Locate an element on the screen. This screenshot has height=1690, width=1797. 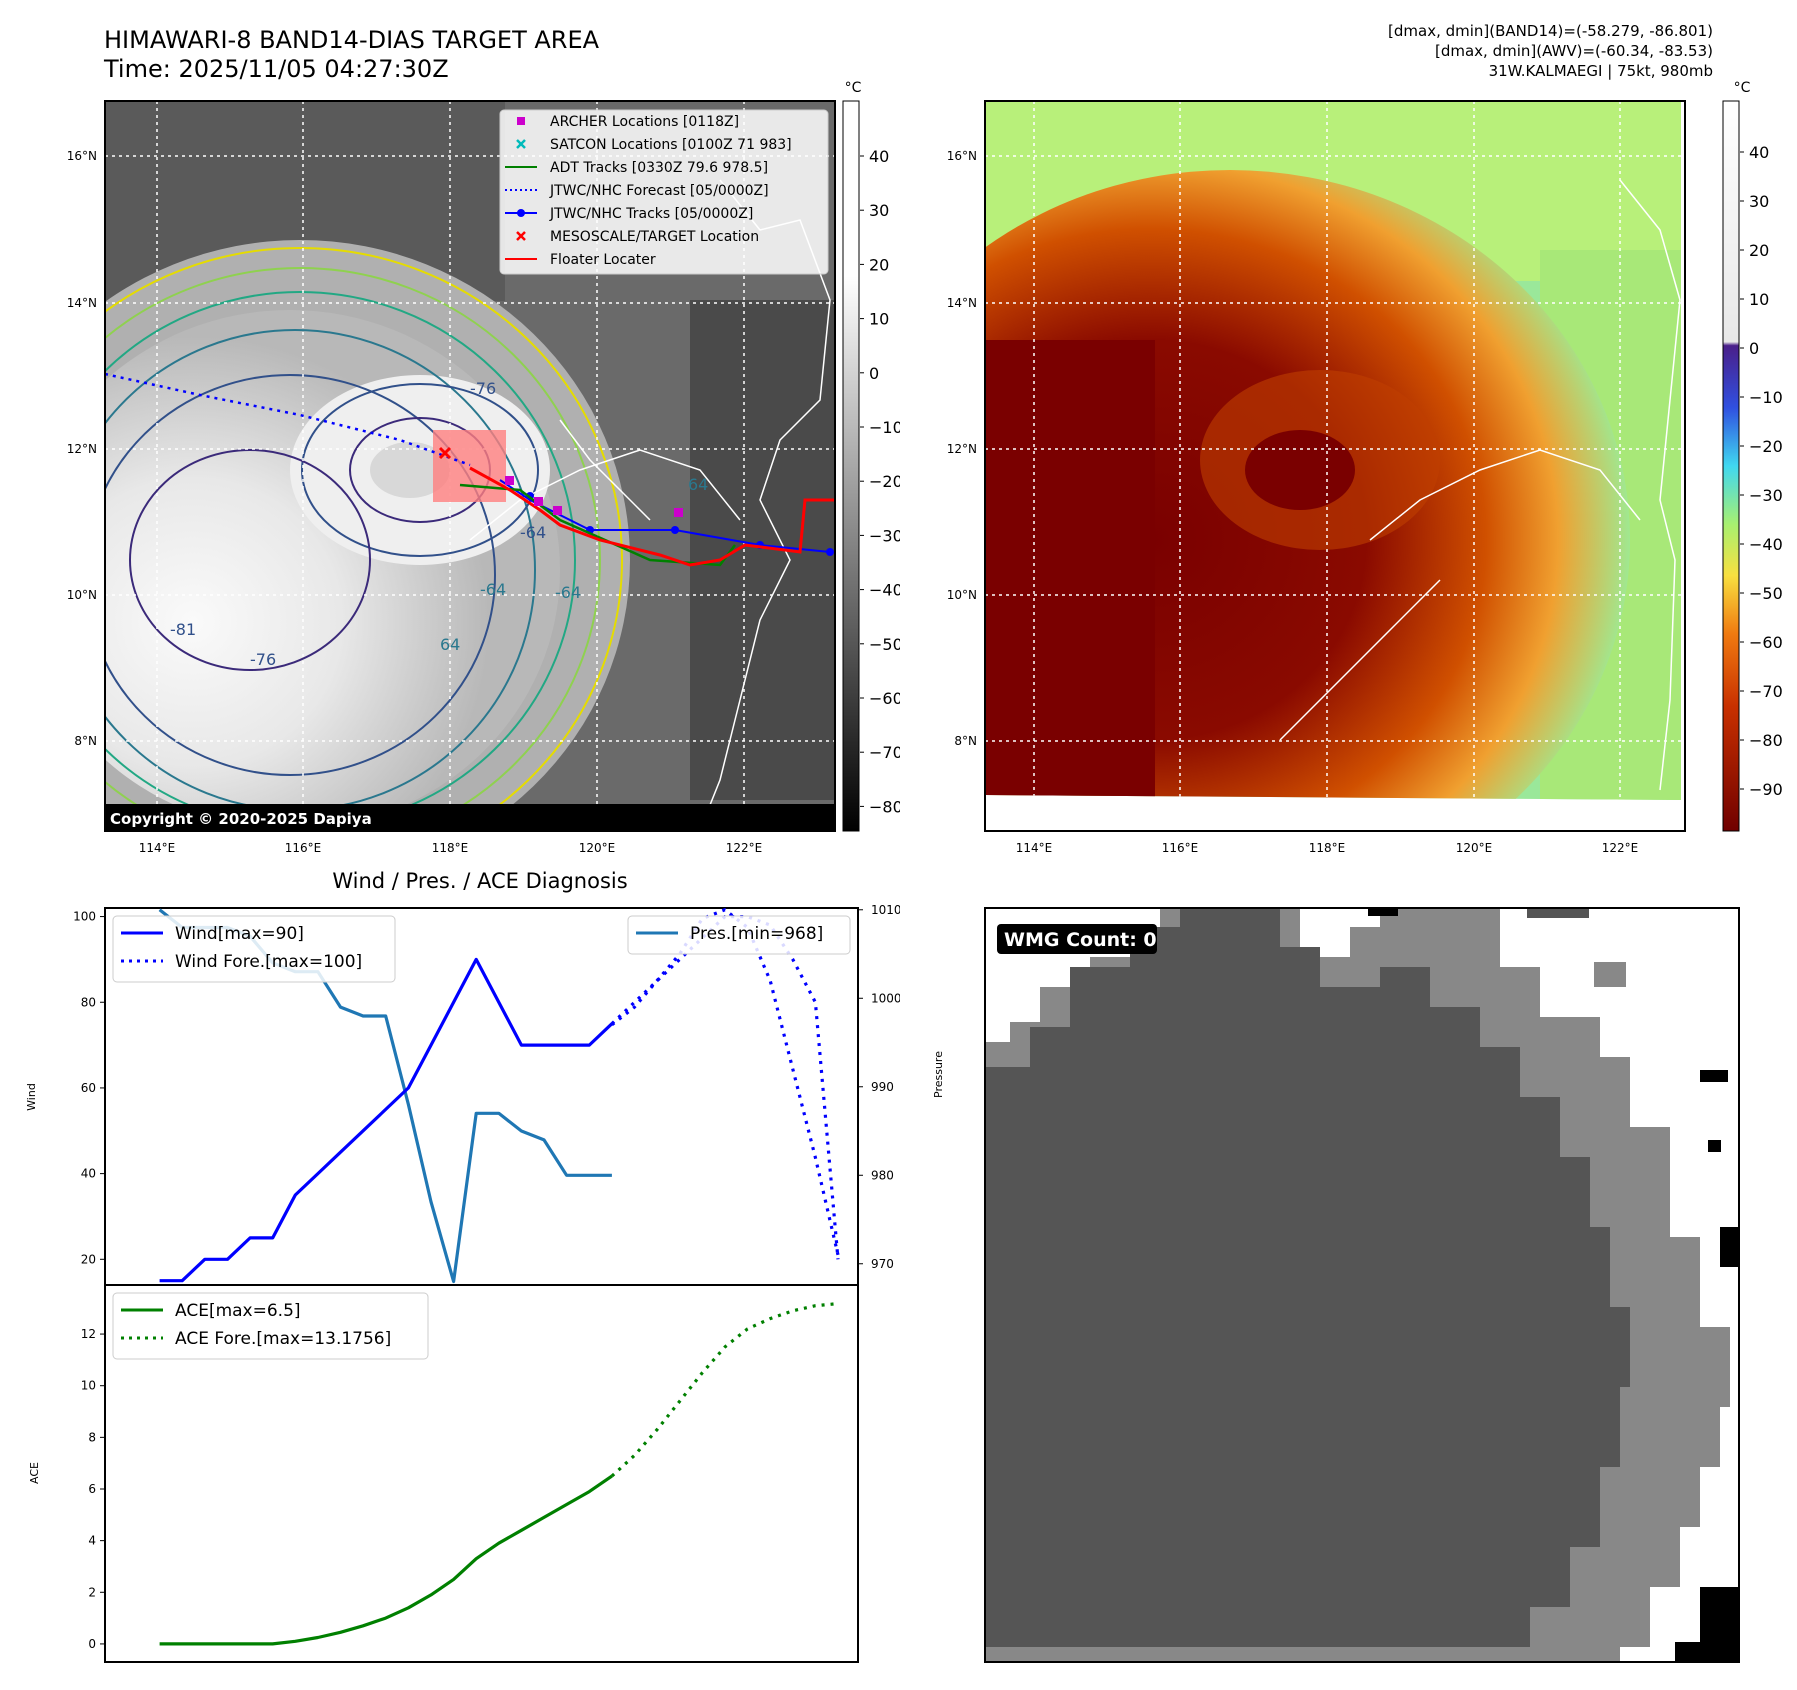
map-title-line2: Time: 2025/11/05 04:27:30Z is located at coordinates (276, 69).